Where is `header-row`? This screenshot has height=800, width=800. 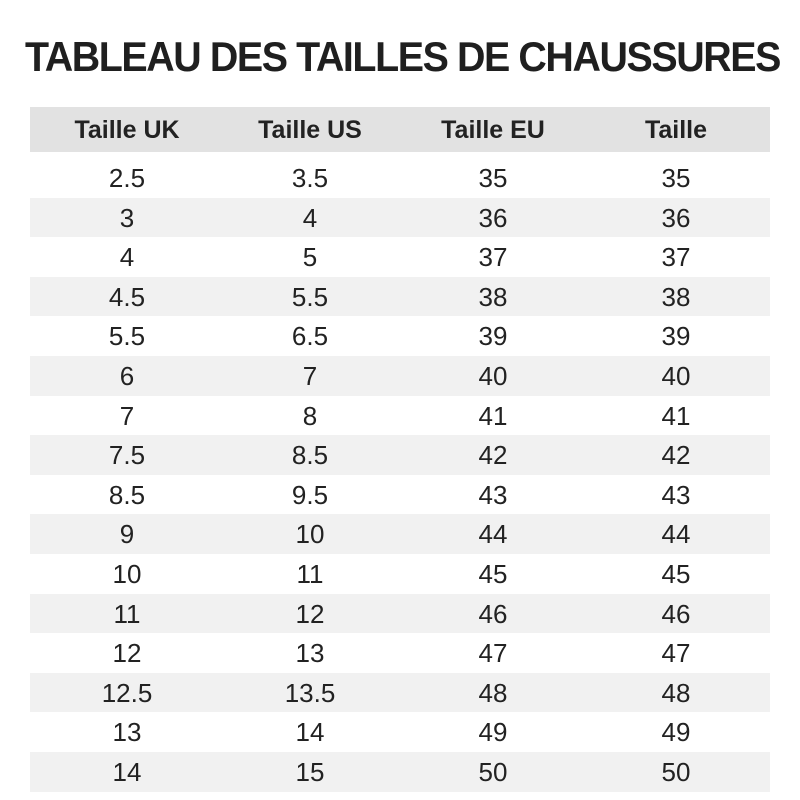 header-row is located at coordinates (400, 129).